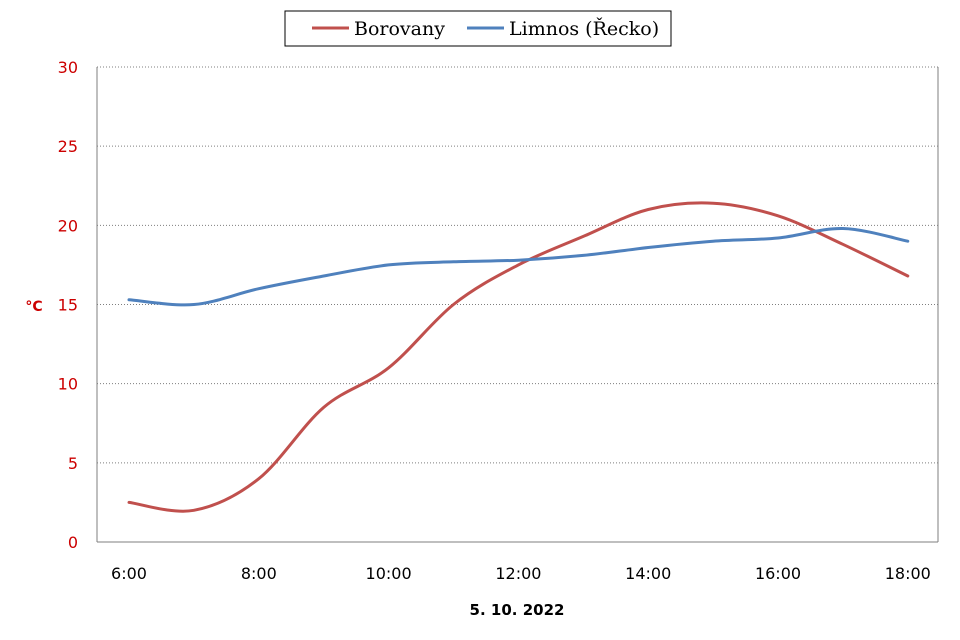 Image resolution: width=960 pixels, height=640 pixels. What do you see at coordinates (259, 573) in the screenshot?
I see `x-tick-label: 8:00` at bounding box center [259, 573].